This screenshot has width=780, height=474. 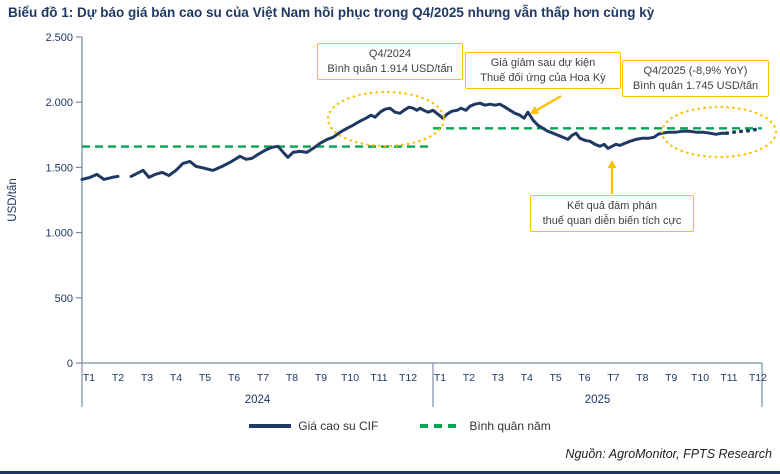 What do you see at coordinates (535, 110) in the screenshot?
I see `tariff-arrow-icon-head` at bounding box center [535, 110].